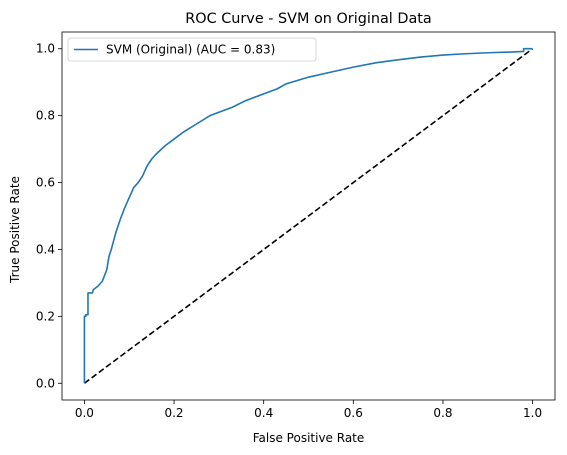 Image resolution: width=567 pixels, height=455 pixels. Describe the element at coordinates (15, 230) in the screenshot. I see `y-axis-label: True Positive Rate` at that location.